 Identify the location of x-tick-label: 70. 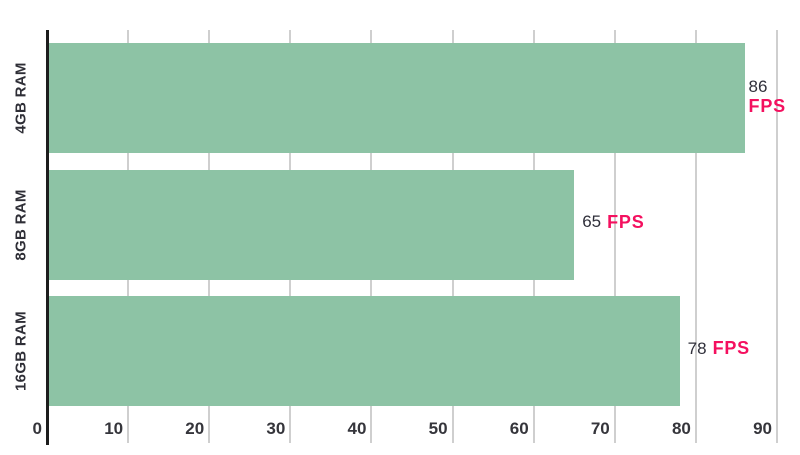
(600, 428).